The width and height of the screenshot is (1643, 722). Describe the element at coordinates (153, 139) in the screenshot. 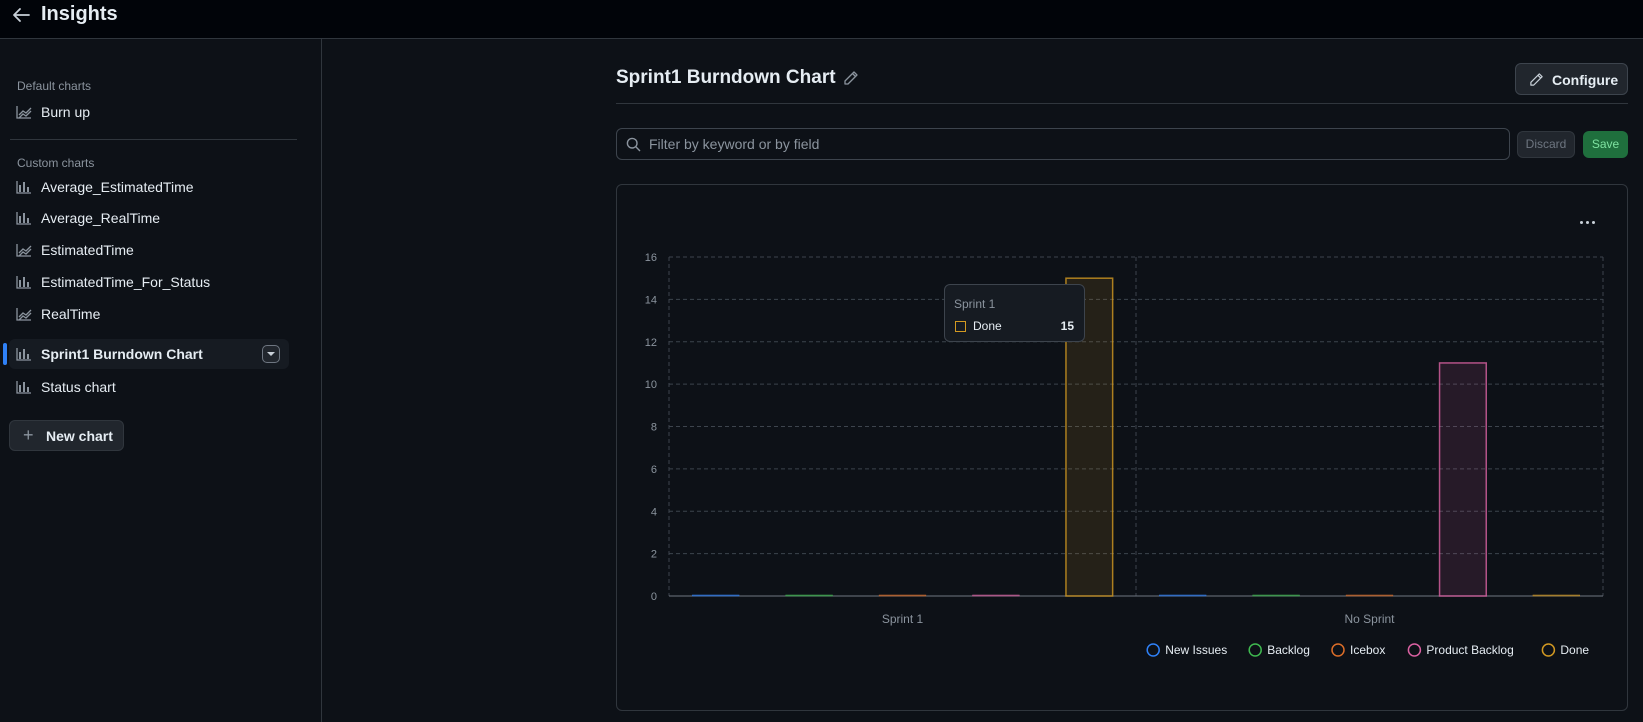

I see `sidebar-divider` at that location.